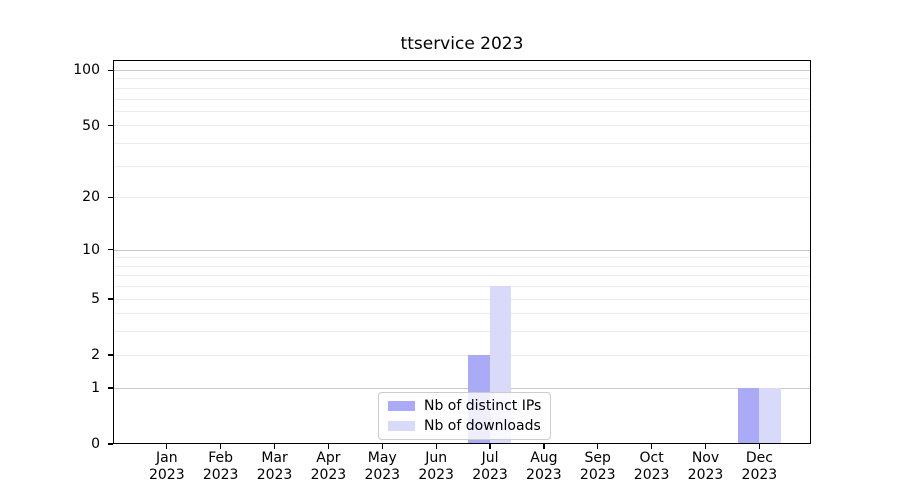  What do you see at coordinates (328, 458) in the screenshot?
I see `x-tick-label-line: Apr` at bounding box center [328, 458].